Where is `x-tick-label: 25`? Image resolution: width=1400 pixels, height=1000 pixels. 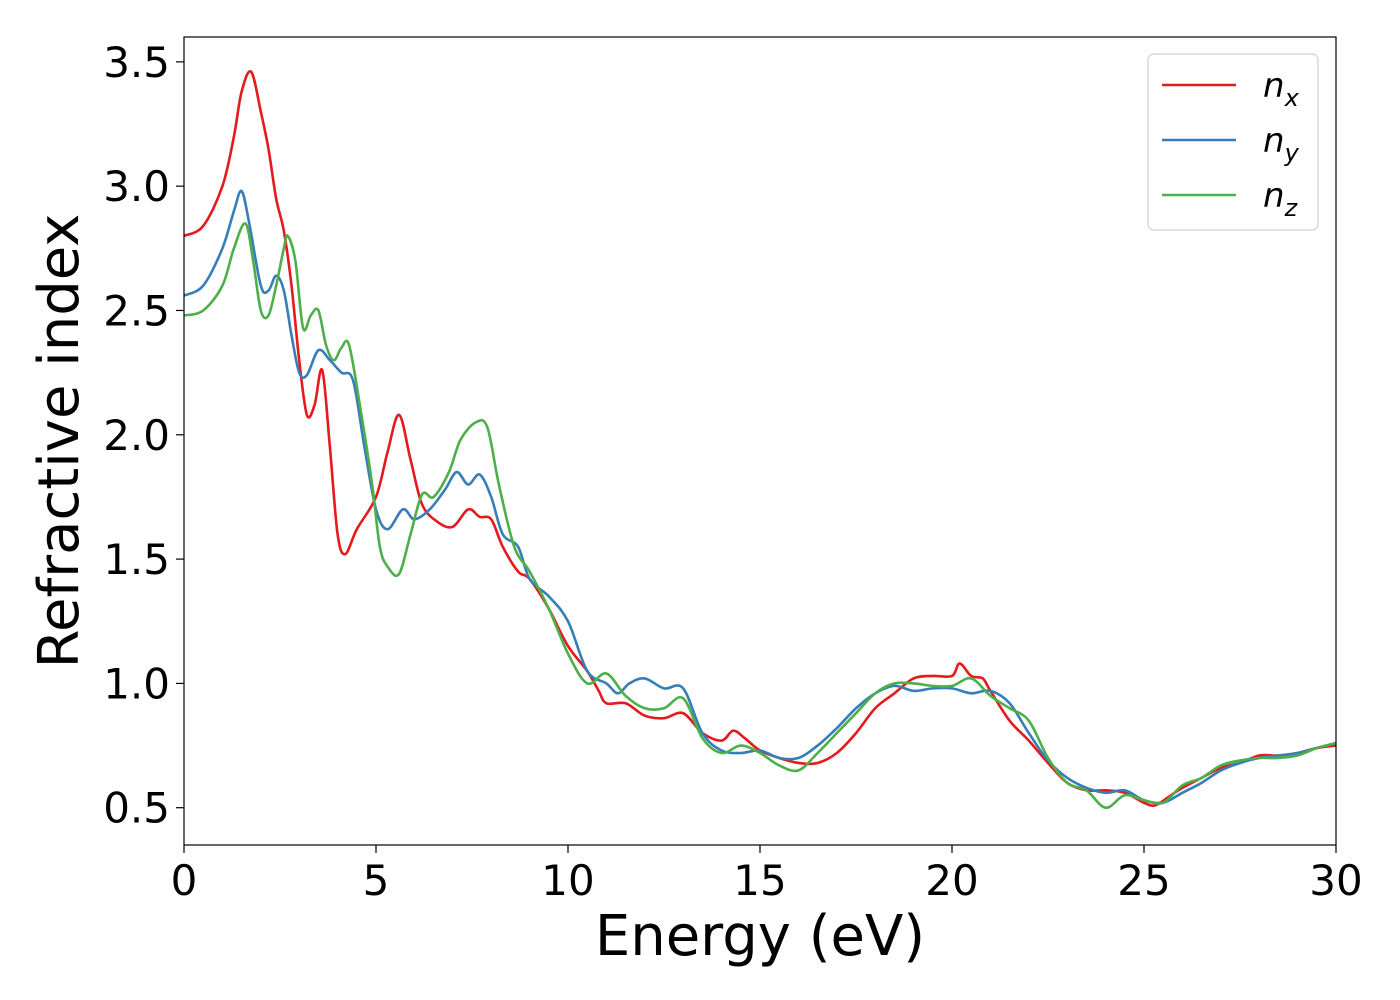 x-tick-label: 25 is located at coordinates (1143, 880).